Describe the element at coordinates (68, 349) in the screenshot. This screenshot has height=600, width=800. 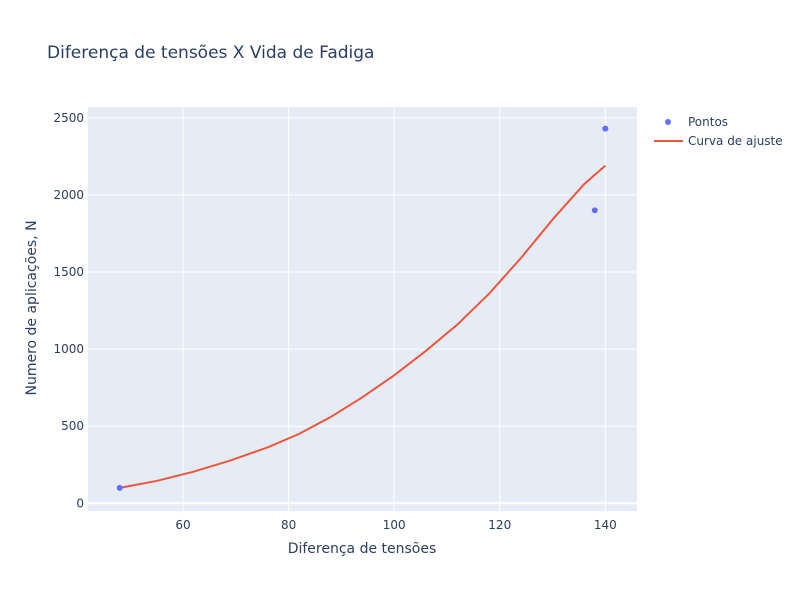
I see `y-tick-label: 1000` at that location.